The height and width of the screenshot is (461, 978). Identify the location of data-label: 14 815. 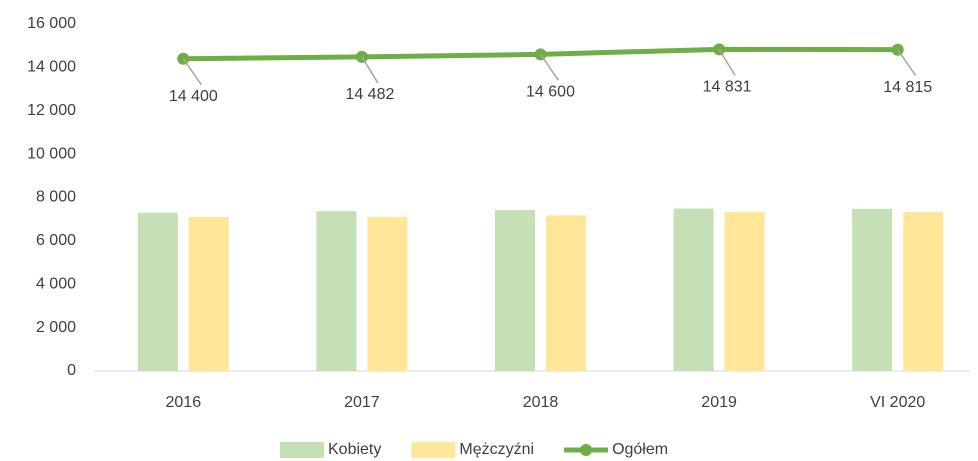
(907, 87).